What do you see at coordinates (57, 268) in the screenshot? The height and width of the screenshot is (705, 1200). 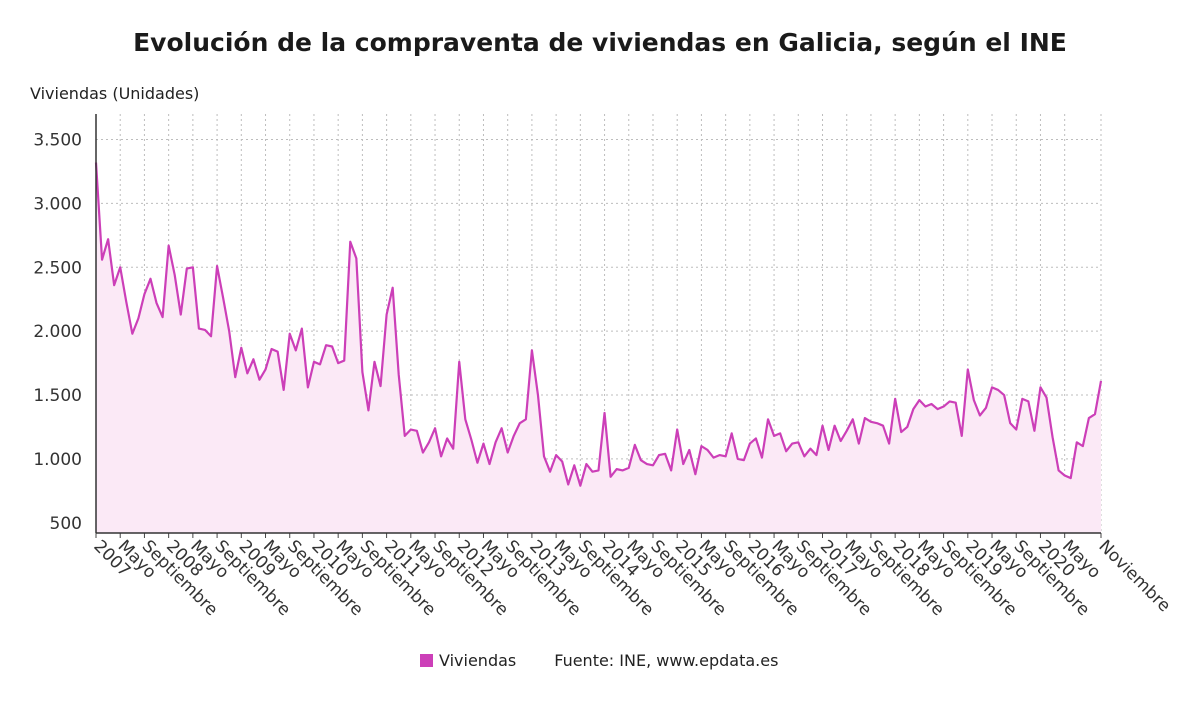 I see `y-tick-label: 2.500` at bounding box center [57, 268].